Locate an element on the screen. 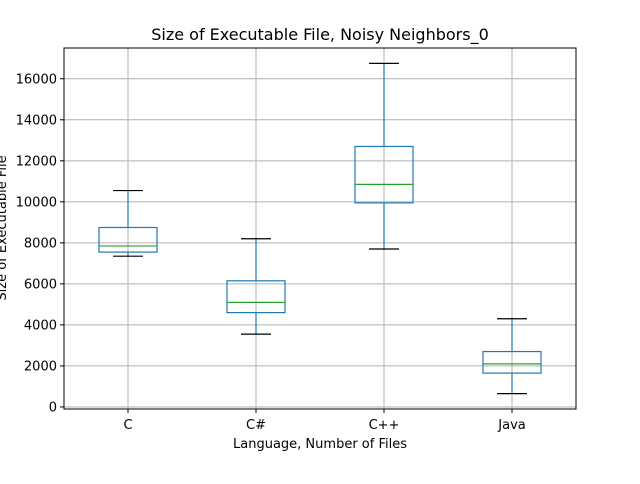 This screenshot has width=640, height=484. y-tick-label: 12000 is located at coordinates (36, 161).